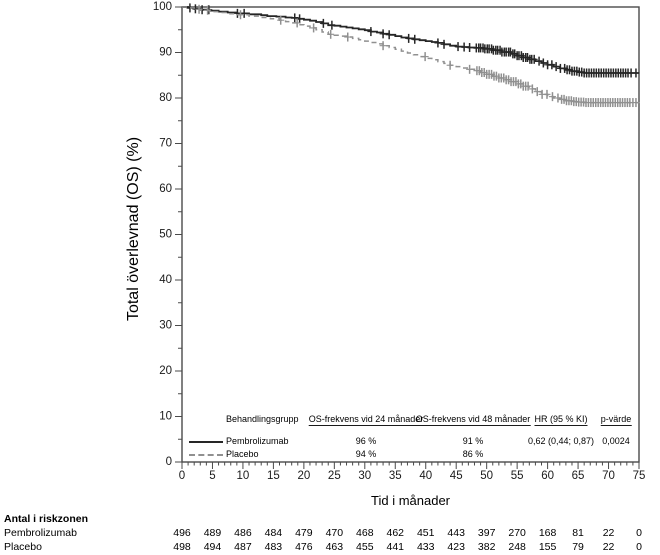 The width and height of the screenshot is (660, 555). I want to click on pembrolizumab-line-sample, so click(206, 442).